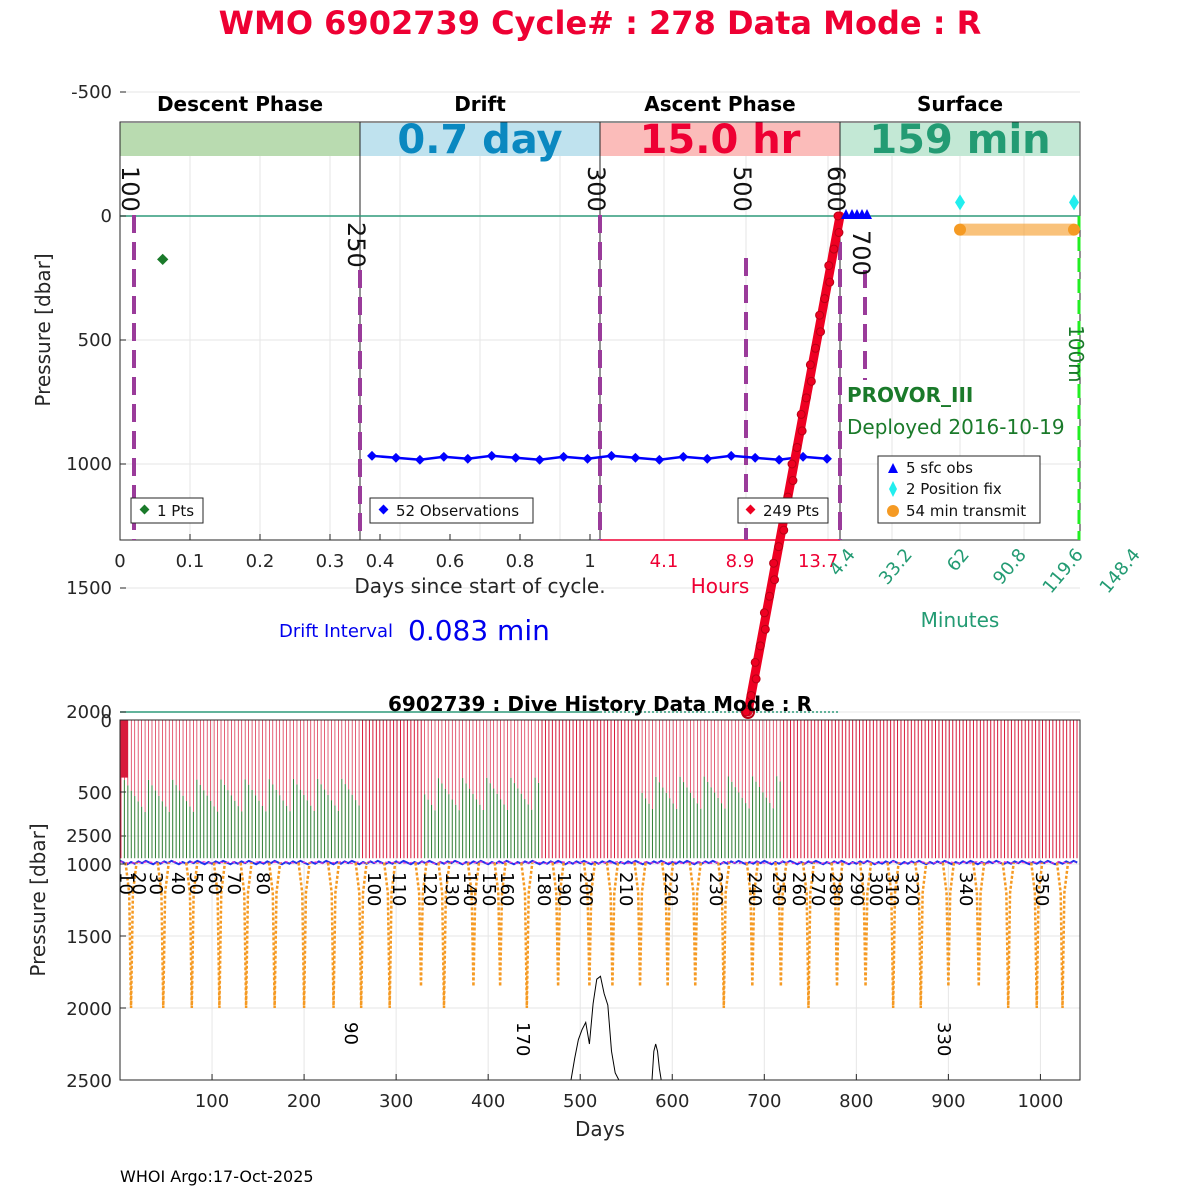  What do you see at coordinates (778, 889) in the screenshot?
I see `cycle-label-250: 250` at bounding box center [778, 889].